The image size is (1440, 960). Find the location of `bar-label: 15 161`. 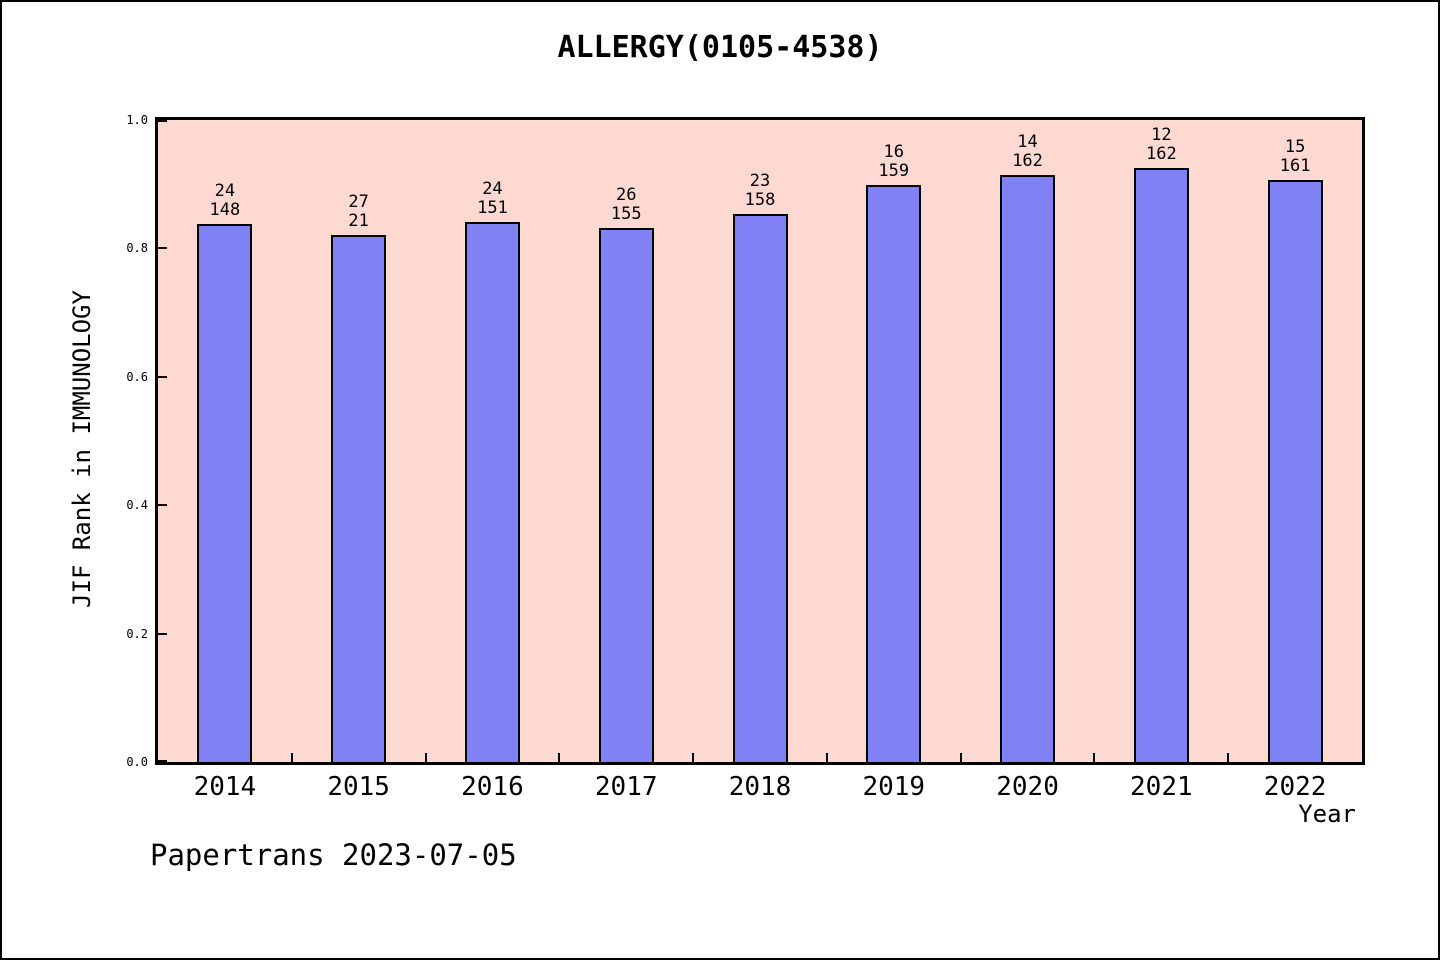

bar-label: 15 161 is located at coordinates (1295, 156).